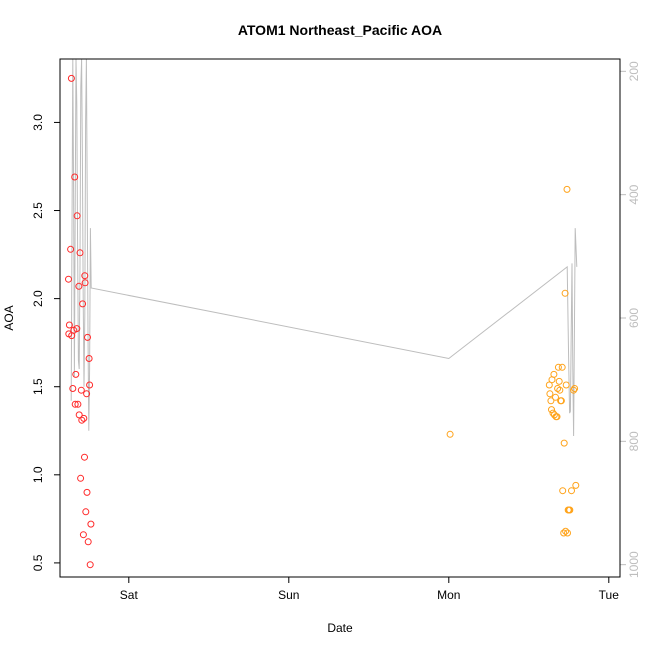 The image size is (650, 650). What do you see at coordinates (448, 595) in the screenshot?
I see `x-tick-label: Mon` at bounding box center [448, 595].